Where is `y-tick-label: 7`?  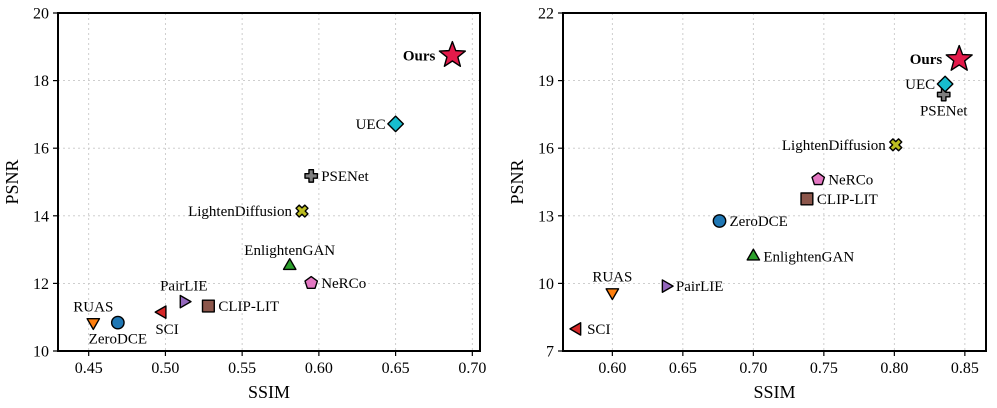
y-tick-label: 7 is located at coordinates (550, 352).